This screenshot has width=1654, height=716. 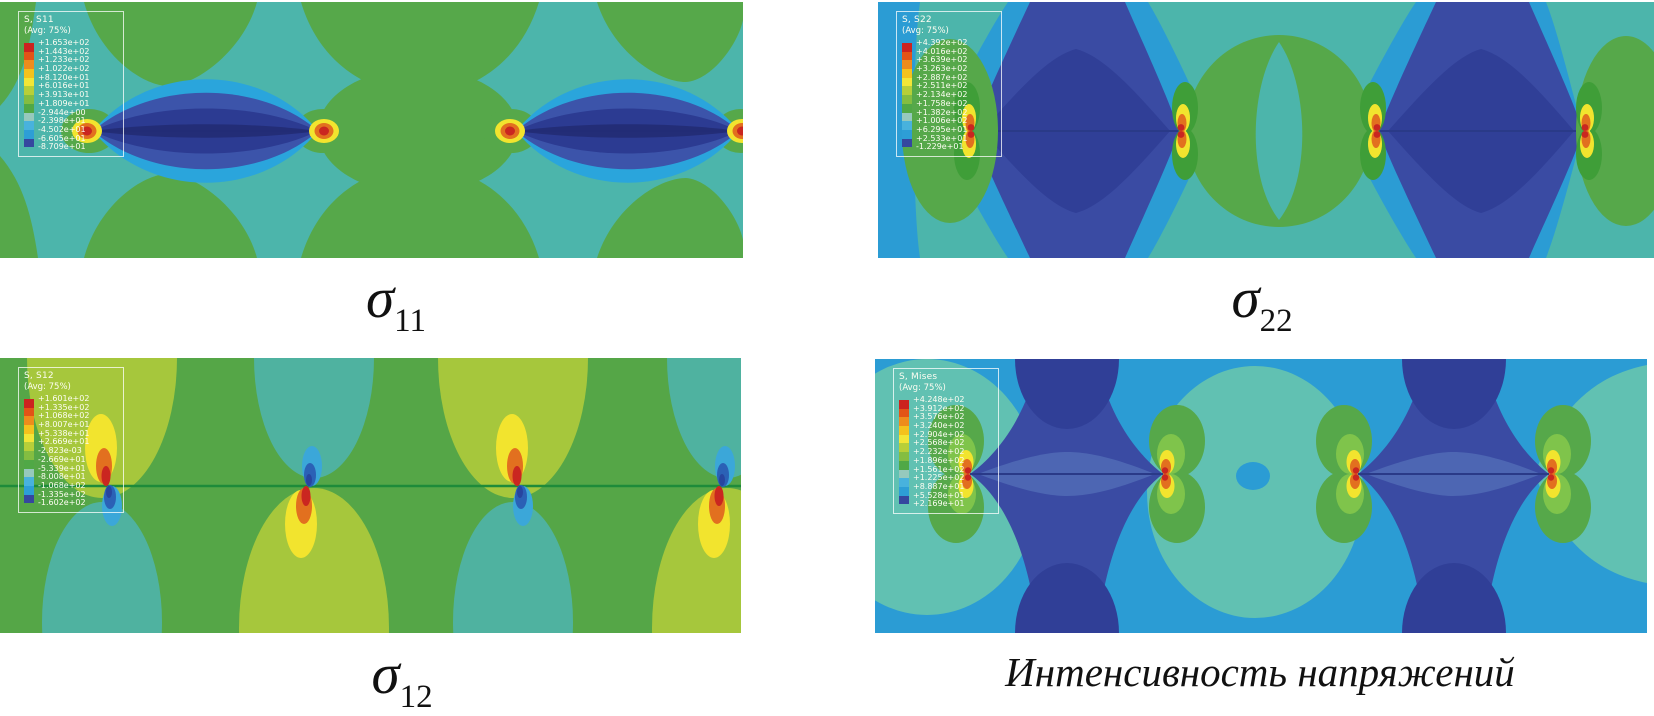 What do you see at coordinates (410, 486) in the screenshot?
I see `s12-tip-butterflies` at bounding box center [410, 486].